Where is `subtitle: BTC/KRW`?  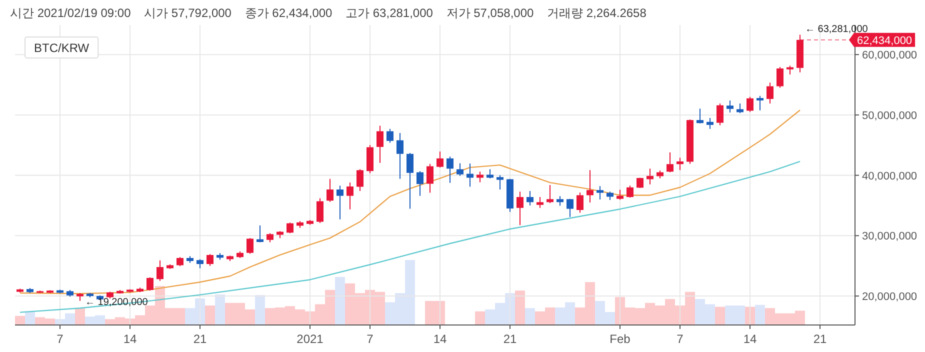
subtitle: BTC/KRW is located at coordinates (61, 47).